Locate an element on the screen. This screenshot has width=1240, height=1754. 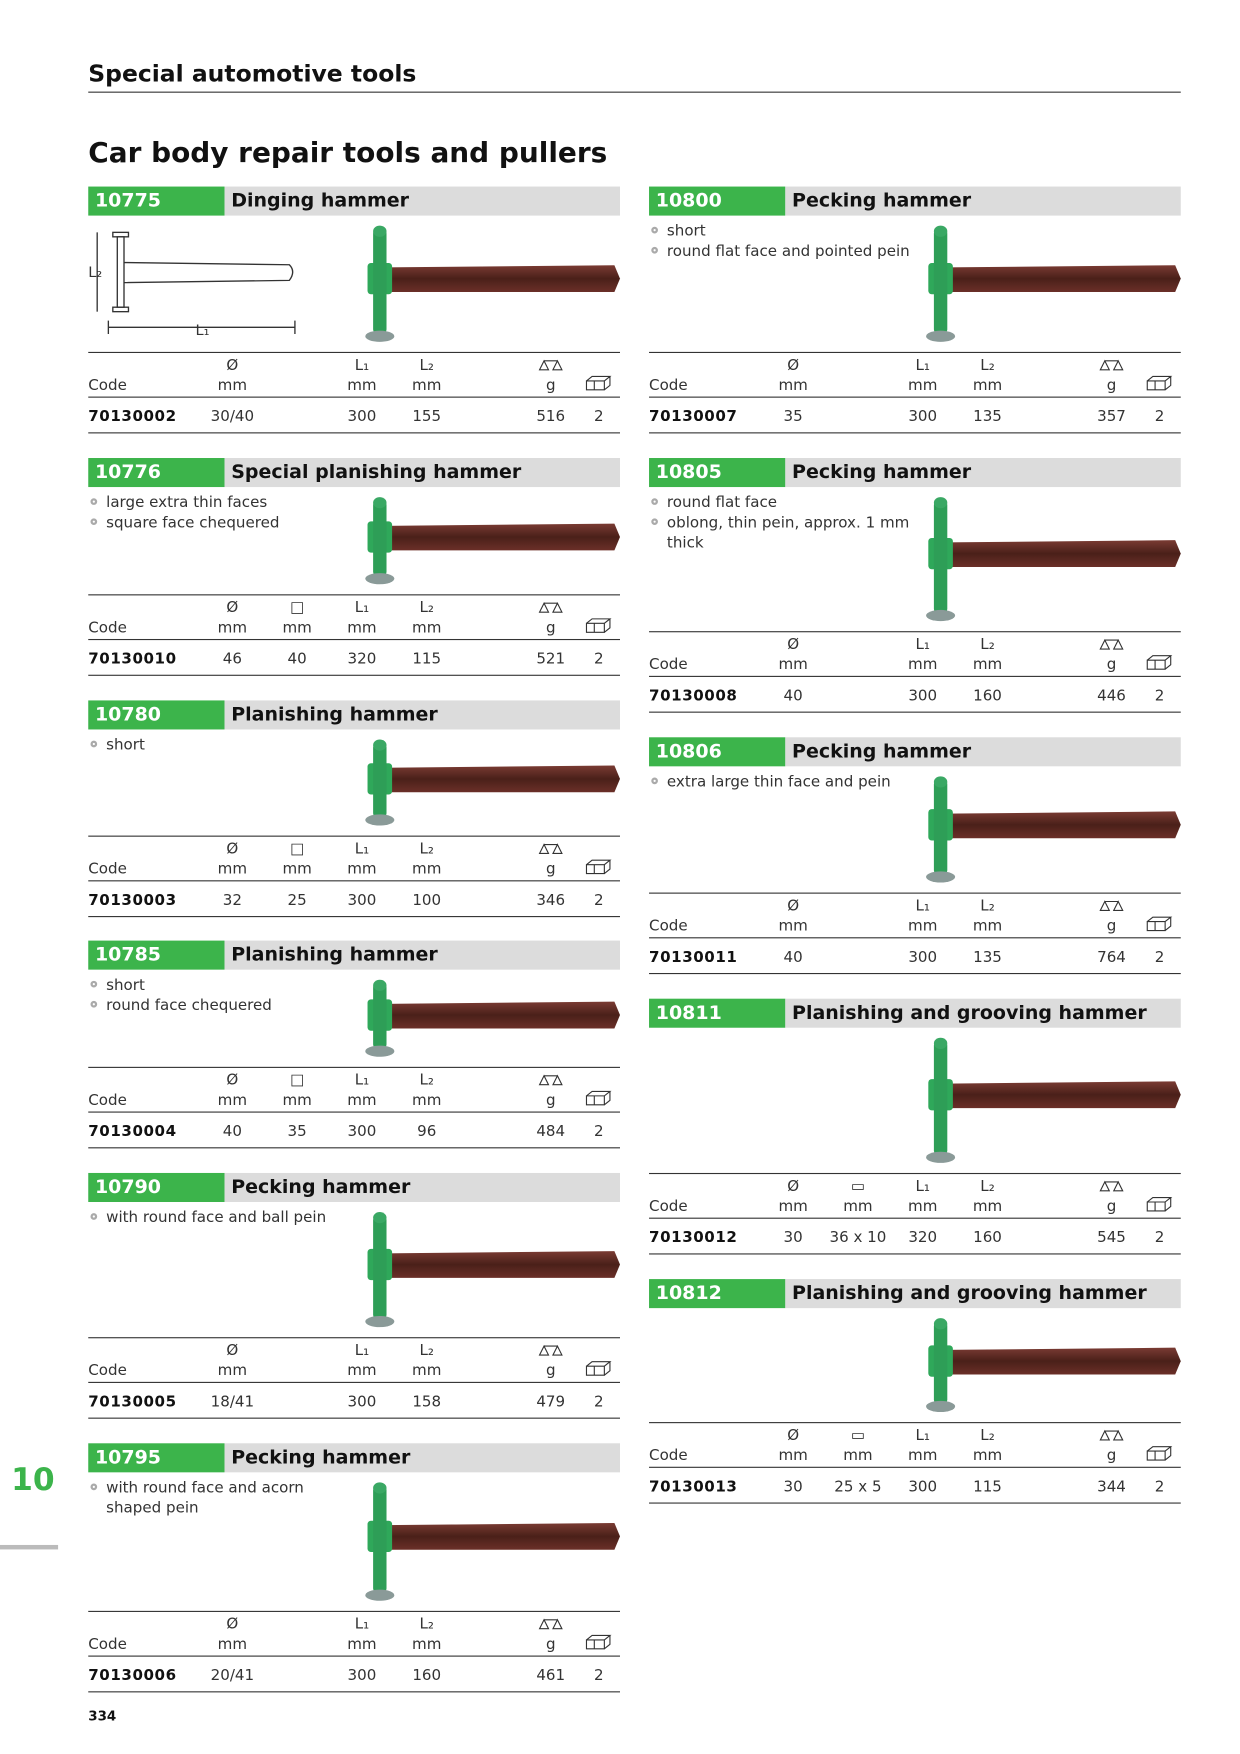
table-value: 516 is located at coordinates (551, 416).